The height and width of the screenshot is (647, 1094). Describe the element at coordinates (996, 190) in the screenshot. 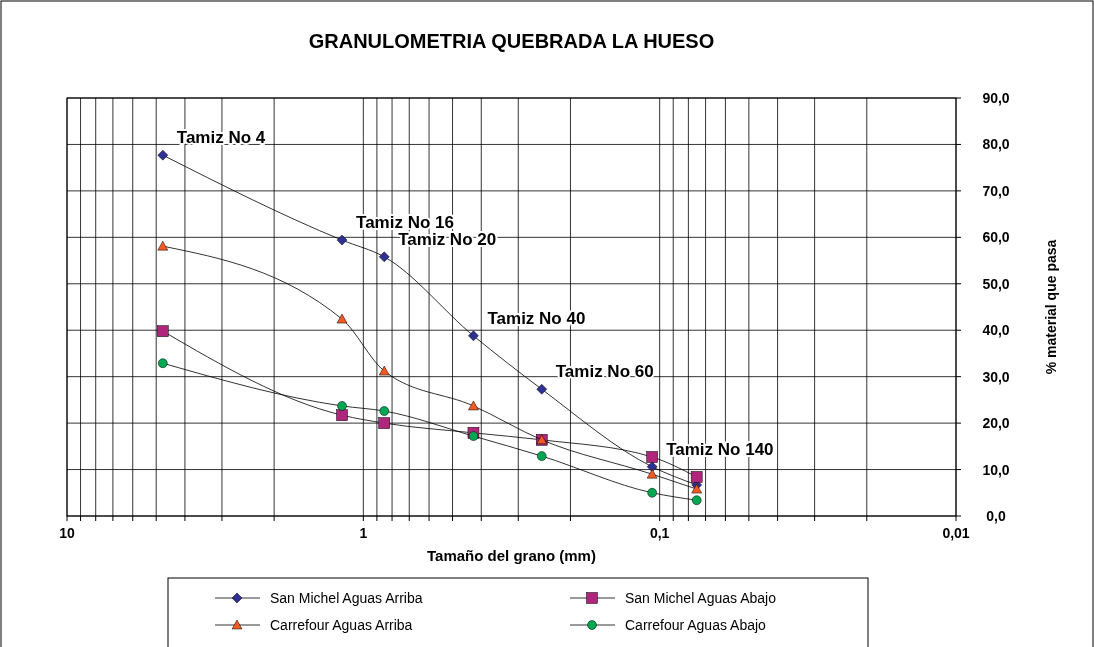

I see `y-tick-label: 70,0` at that location.